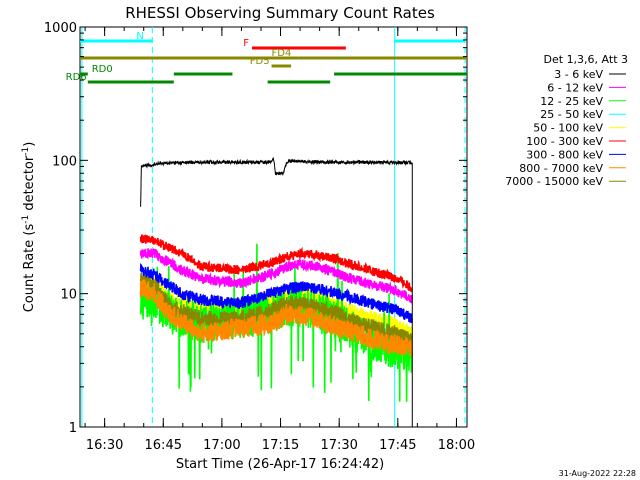 This screenshot has height=480, width=640. Describe the element at coordinates (571, 101) in the screenshot. I see `legend-label: 12 - 25 keV` at that location.